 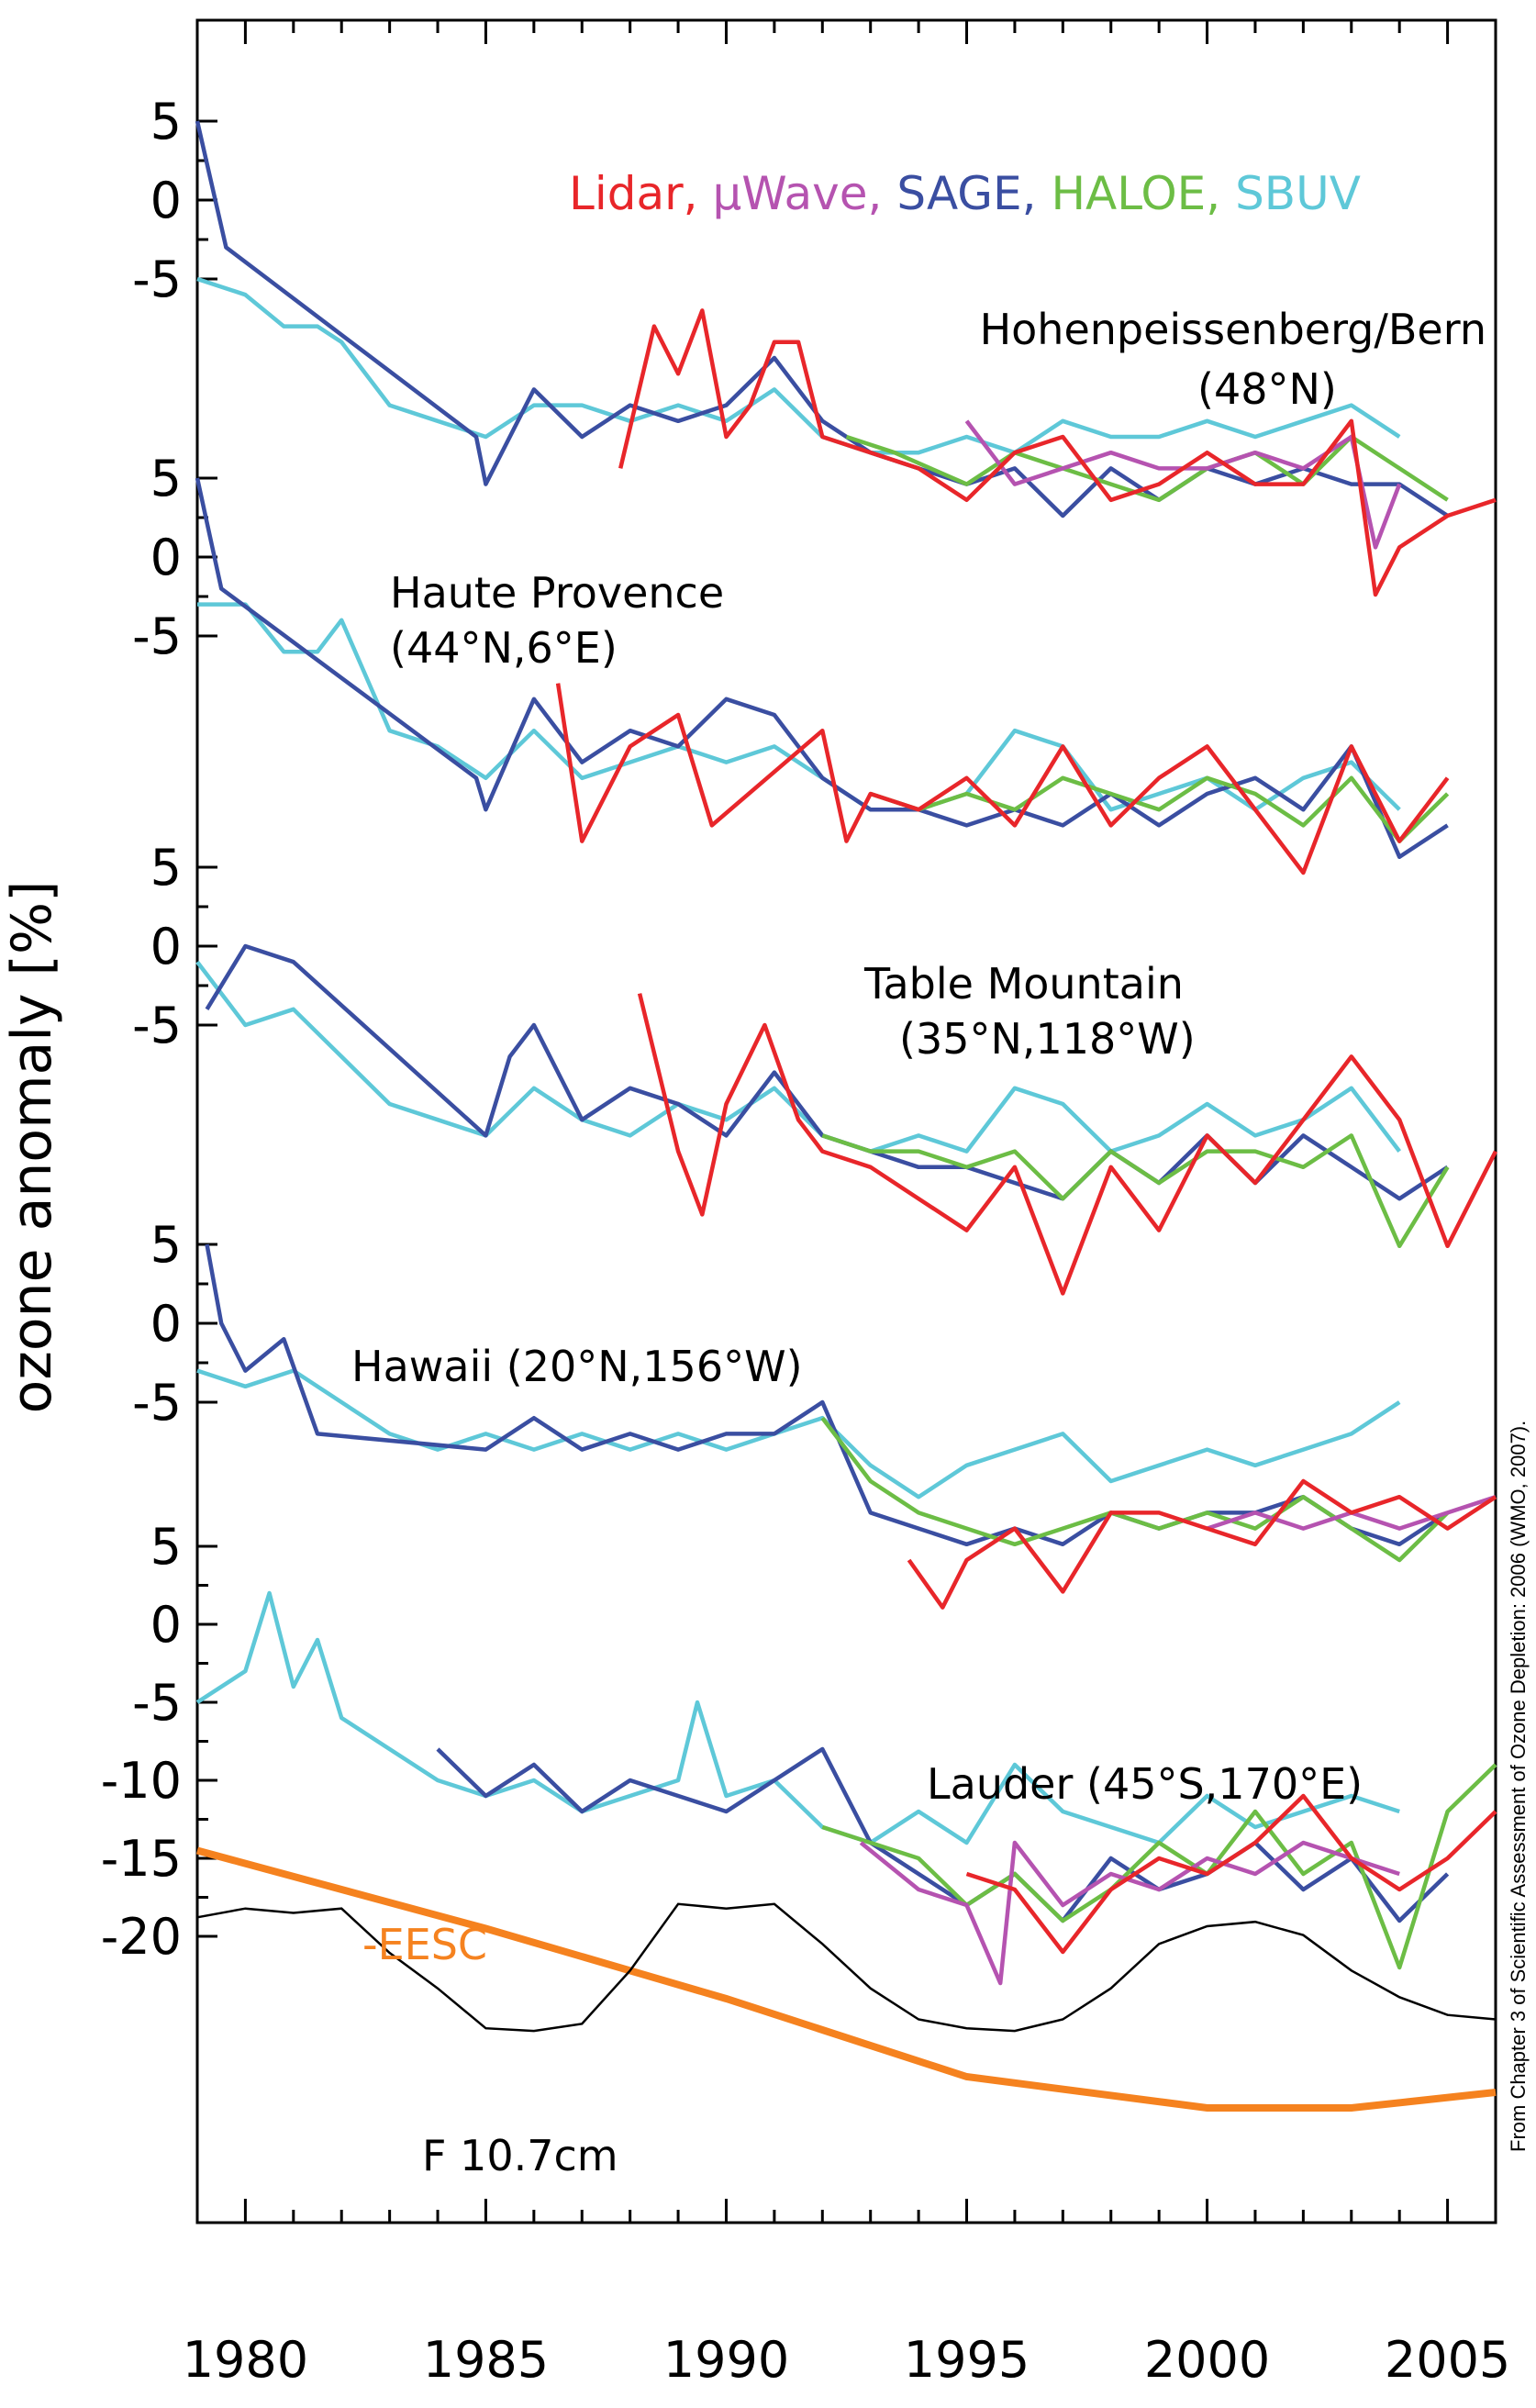 I want to click on series-line-hawaii-lidar, so click(x=1202, y=1544).